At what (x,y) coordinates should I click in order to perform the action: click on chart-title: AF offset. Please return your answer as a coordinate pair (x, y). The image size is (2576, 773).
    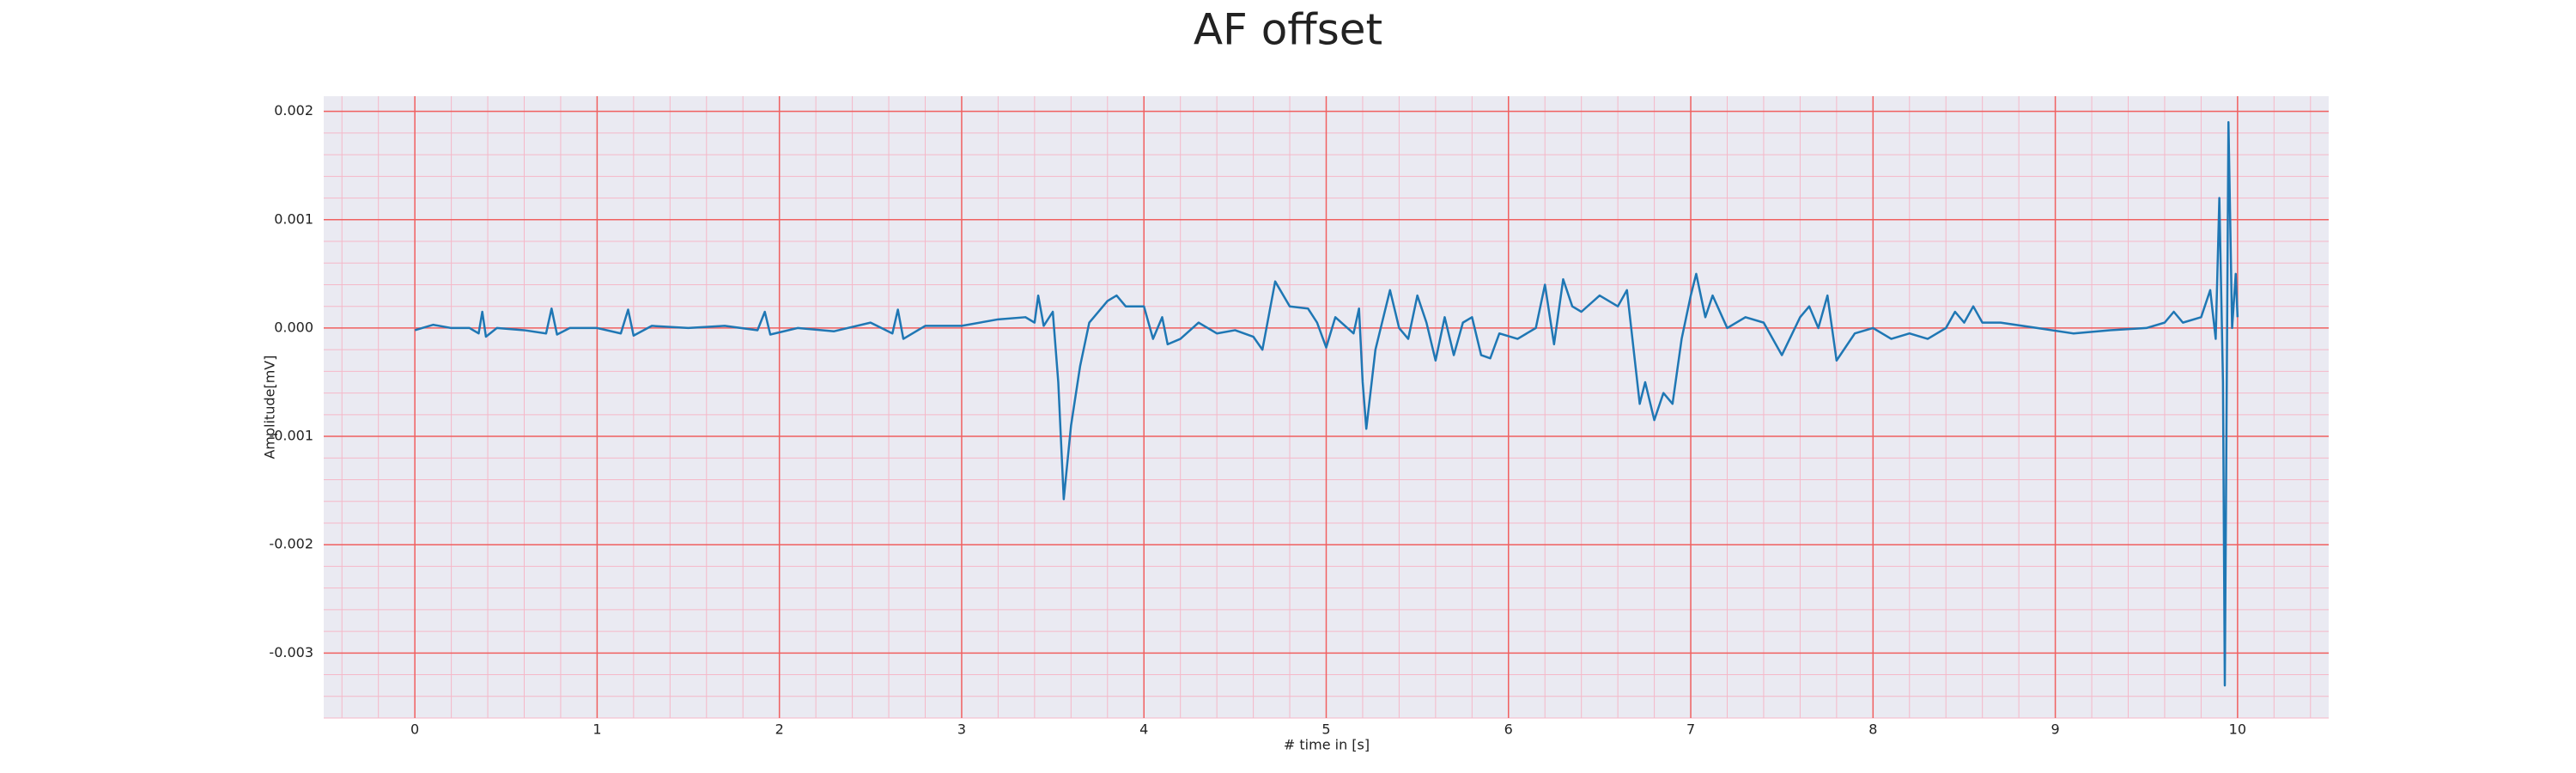
    Looking at the image, I should click on (1288, 30).